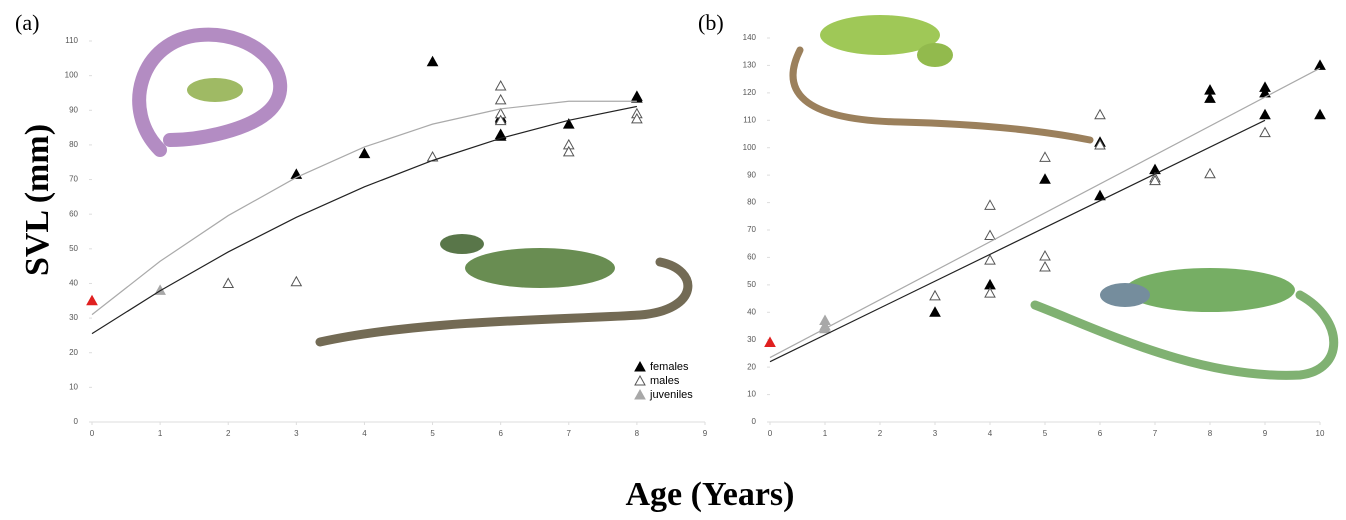 This screenshot has height=520, width=1346. Describe the element at coordinates (671, 395) in the screenshot. I see `legend-label: juveniles` at that location.